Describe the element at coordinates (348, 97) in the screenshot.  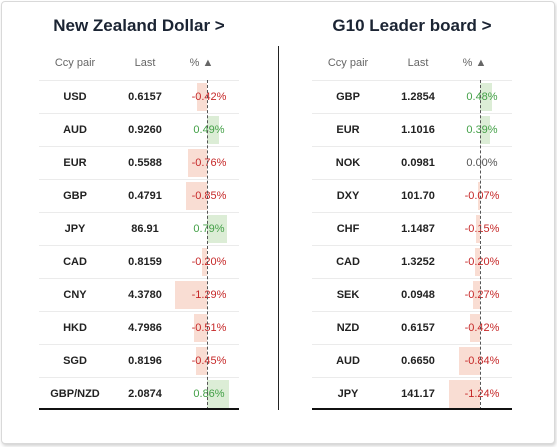
I see `ccy-pair-cell: GBP` at that location.